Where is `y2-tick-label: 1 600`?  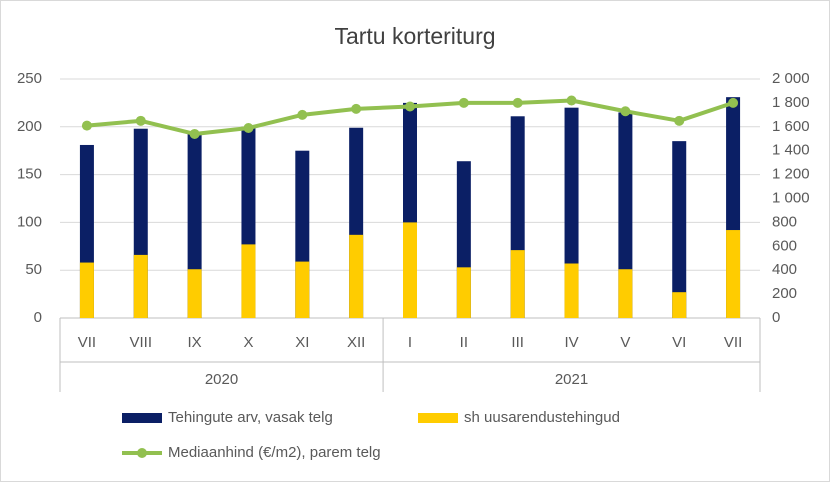
y2-tick-label: 1 600 is located at coordinates (791, 126).